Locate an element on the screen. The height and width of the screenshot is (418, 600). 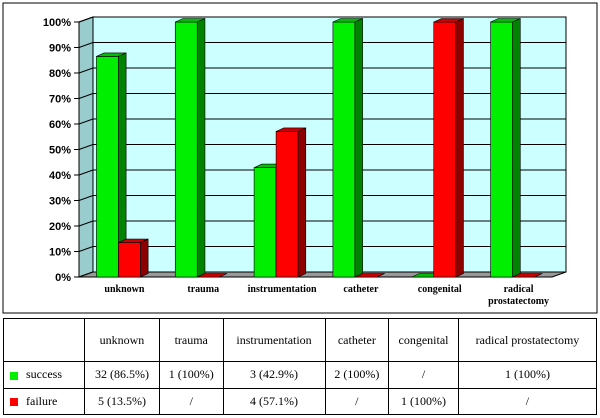
table-cell: 2 (100%) is located at coordinates (357, 375).